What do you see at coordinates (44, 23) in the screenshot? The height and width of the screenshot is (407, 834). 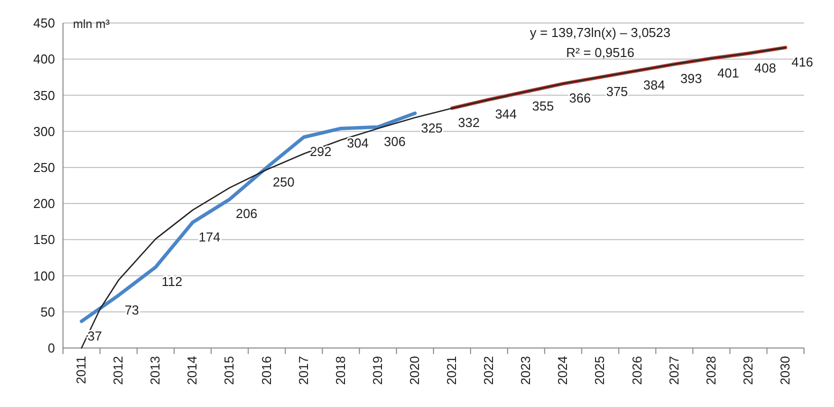 I see `y-tick-label: 450` at bounding box center [44, 23].